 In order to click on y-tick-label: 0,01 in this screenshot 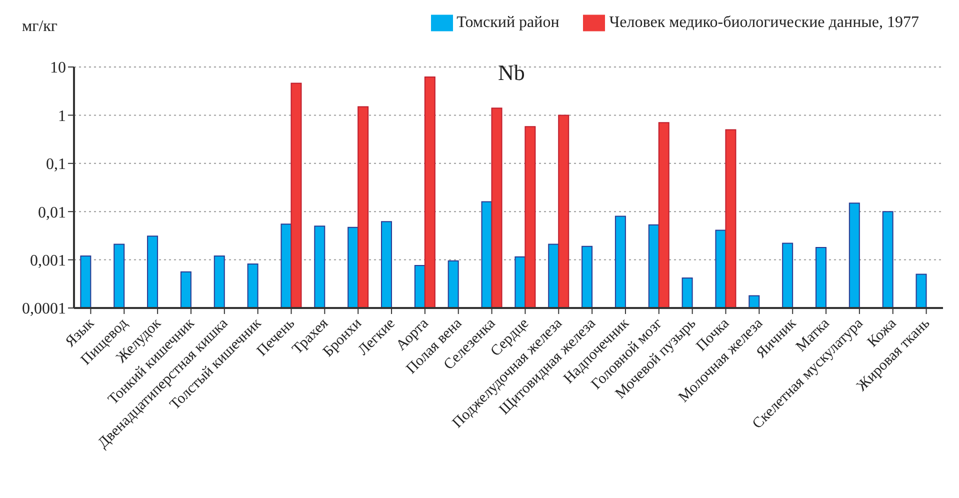, I will do `click(52, 213)`.